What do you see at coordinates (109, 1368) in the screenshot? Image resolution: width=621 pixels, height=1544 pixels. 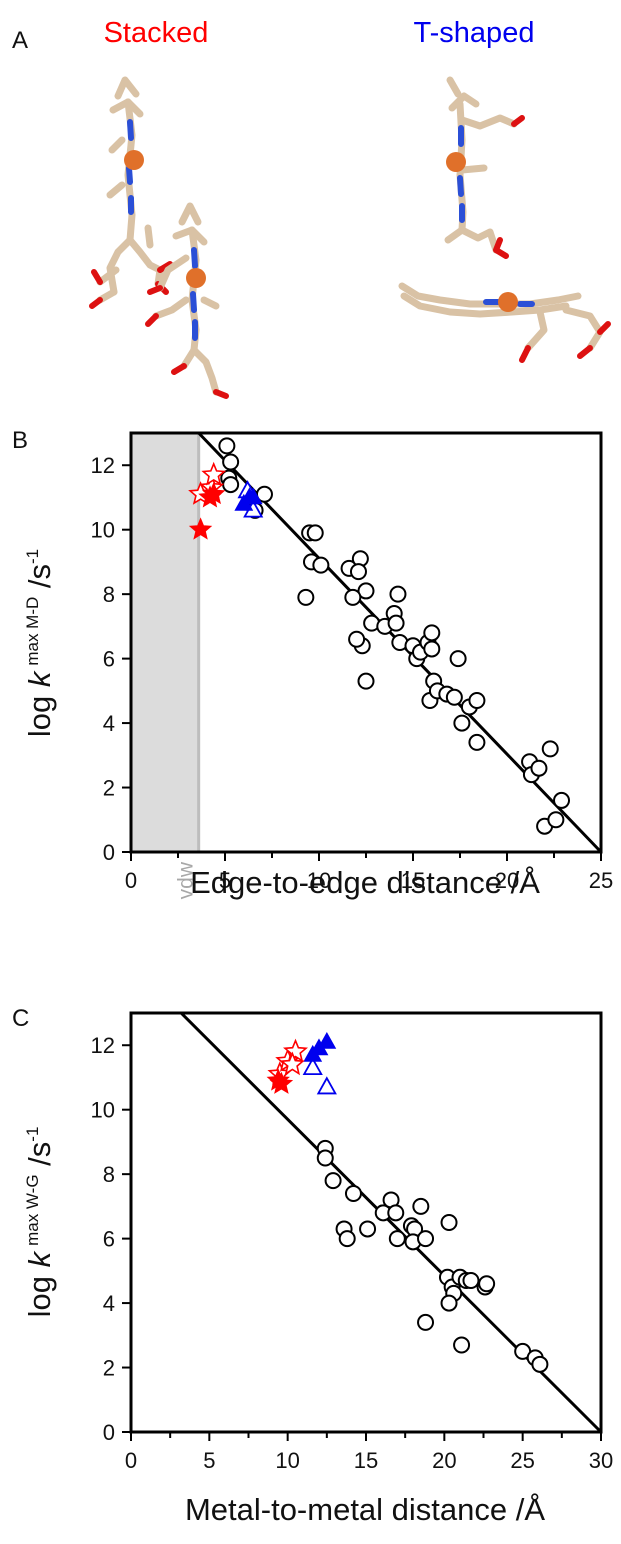 I see `y-tick-label-c-2: 2` at bounding box center [109, 1368].